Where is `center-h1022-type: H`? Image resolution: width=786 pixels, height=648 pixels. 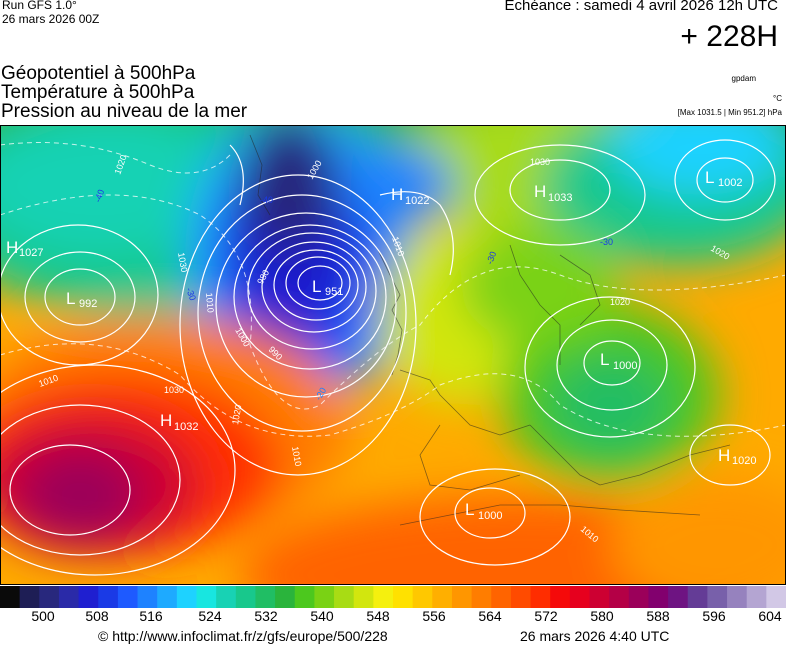 center-h1022-type: H is located at coordinates (397, 194).